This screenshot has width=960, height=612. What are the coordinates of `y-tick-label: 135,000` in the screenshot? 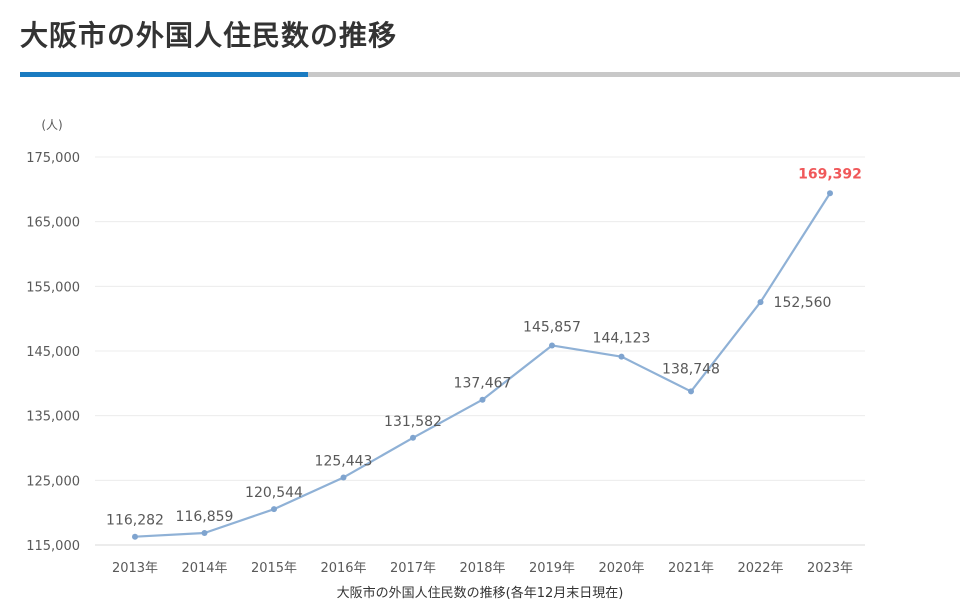 It's located at (53, 417).